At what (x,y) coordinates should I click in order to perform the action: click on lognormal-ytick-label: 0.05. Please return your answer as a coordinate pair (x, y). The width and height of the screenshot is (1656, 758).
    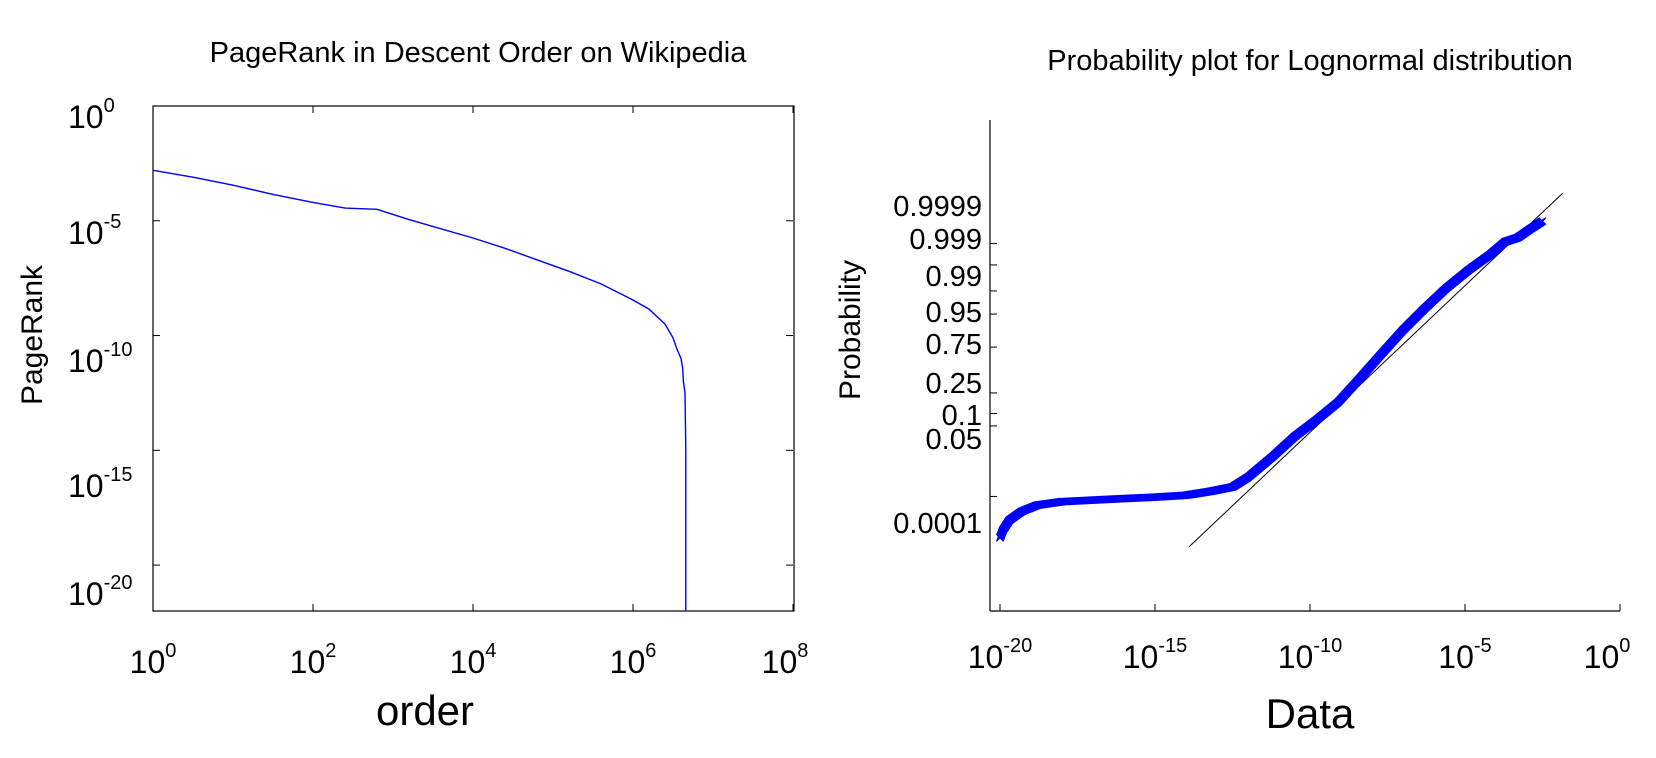
    Looking at the image, I should click on (954, 440).